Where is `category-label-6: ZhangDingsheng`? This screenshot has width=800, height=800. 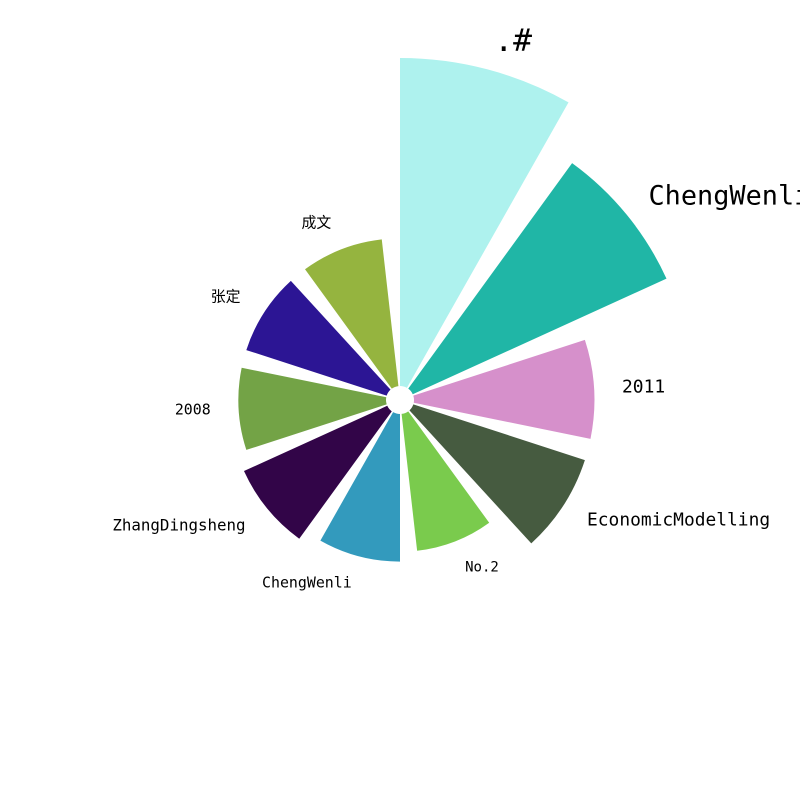
category-label-6: ZhangDingsheng is located at coordinates (178, 525).